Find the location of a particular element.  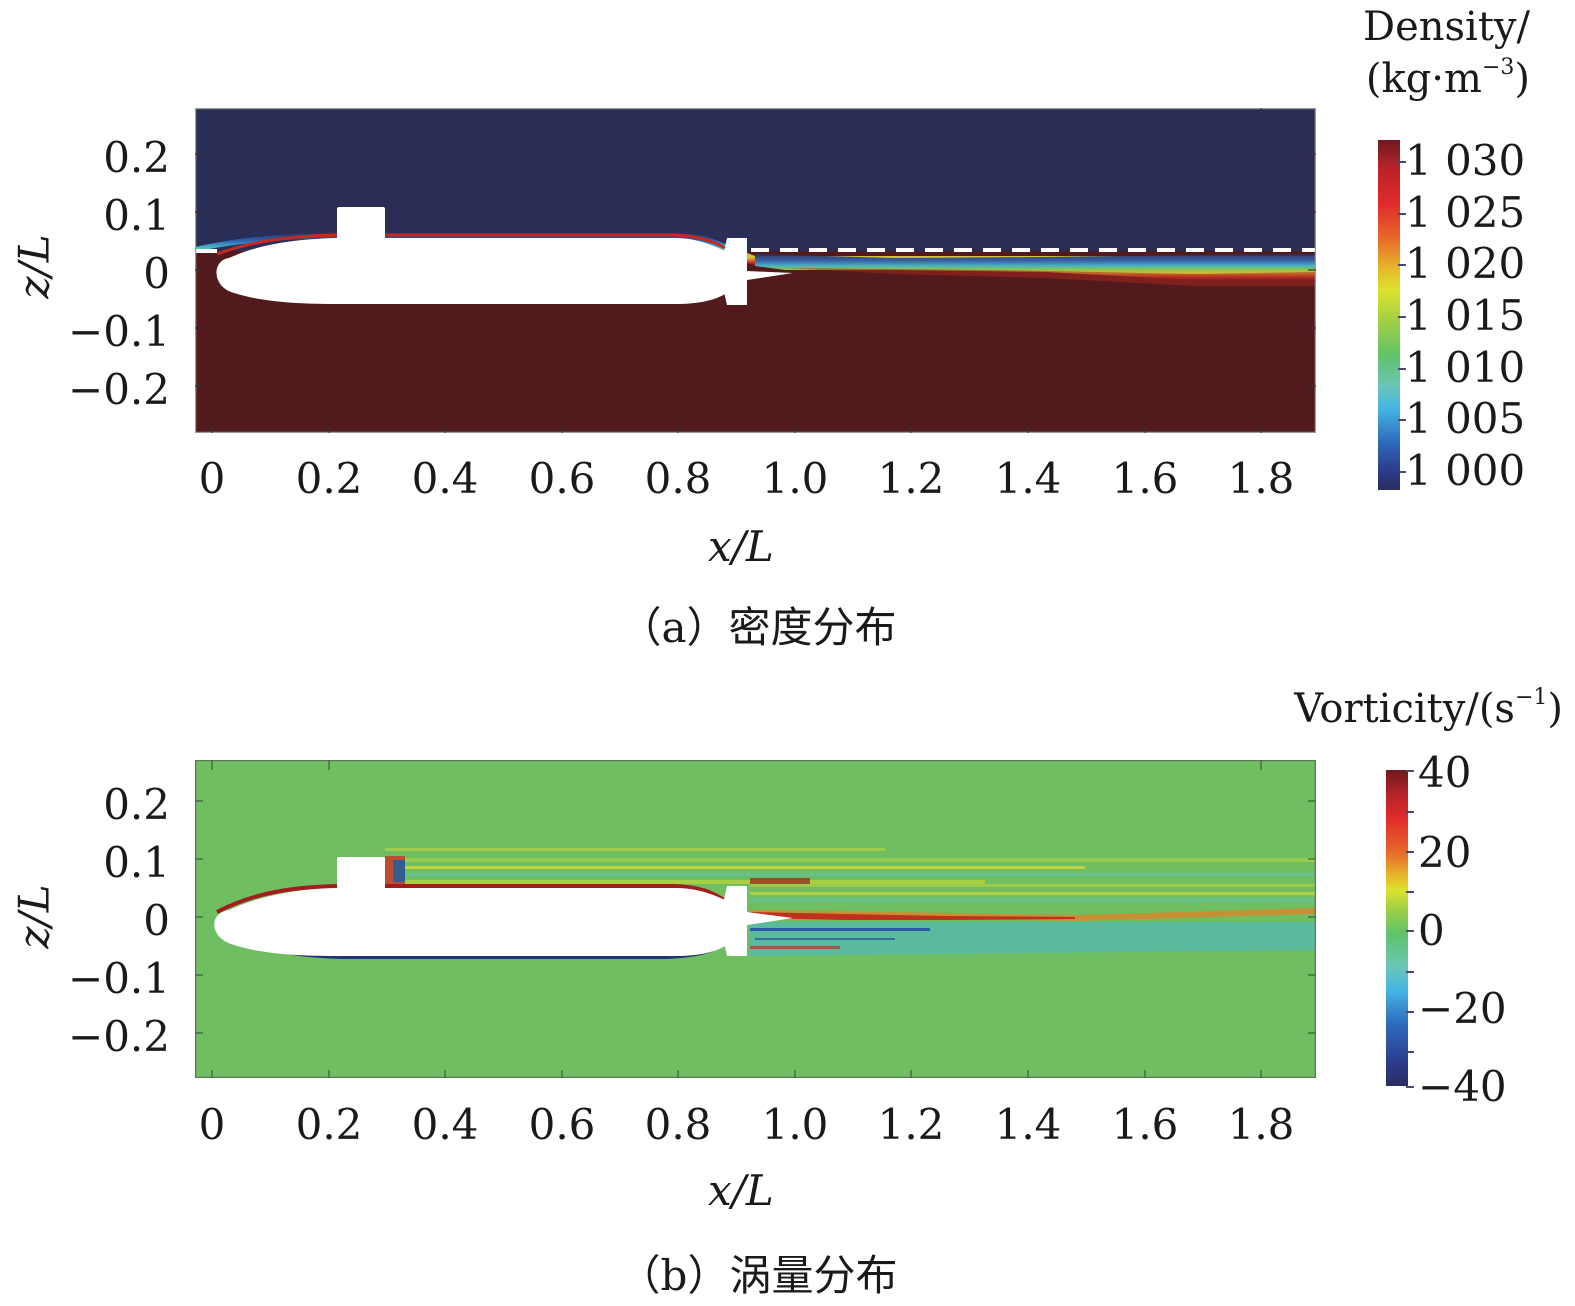

wake-red-band is located at coordinates (1050, 277).